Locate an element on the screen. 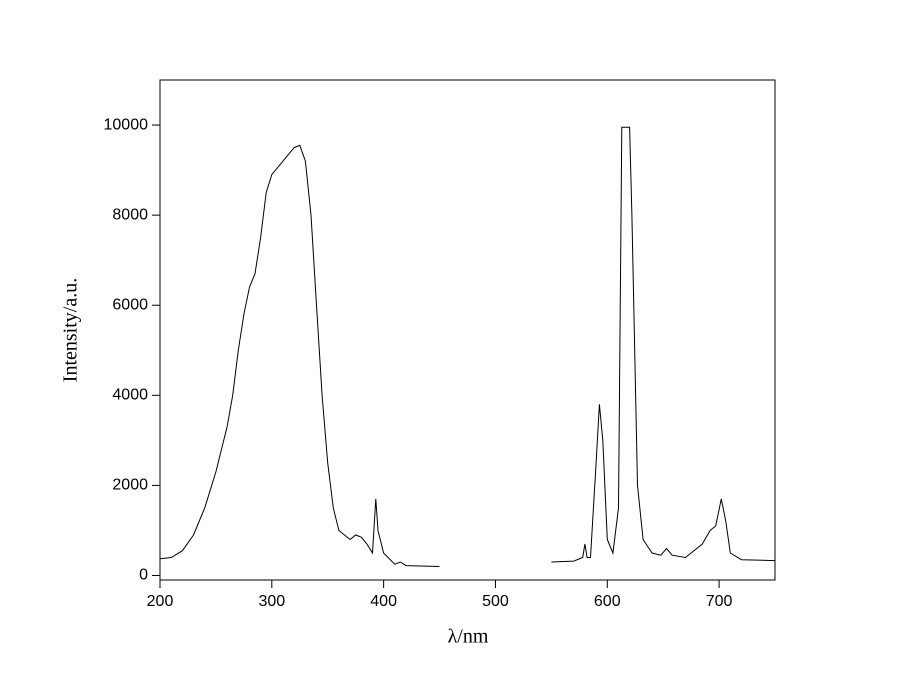  y-tick-label: 2000 is located at coordinates (130, 485).